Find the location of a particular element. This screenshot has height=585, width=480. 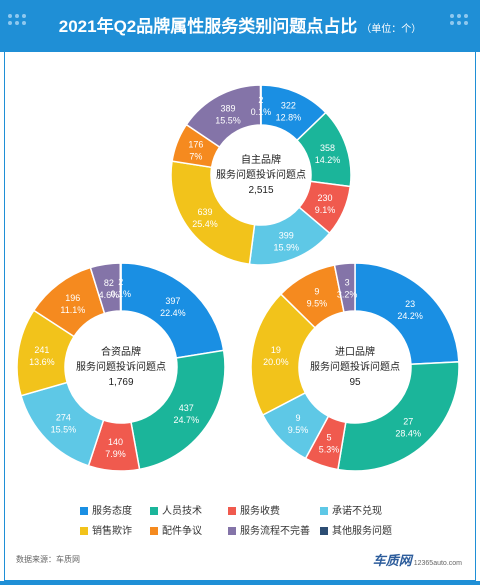

slice-value-label: 322 is located at coordinates (288, 106).